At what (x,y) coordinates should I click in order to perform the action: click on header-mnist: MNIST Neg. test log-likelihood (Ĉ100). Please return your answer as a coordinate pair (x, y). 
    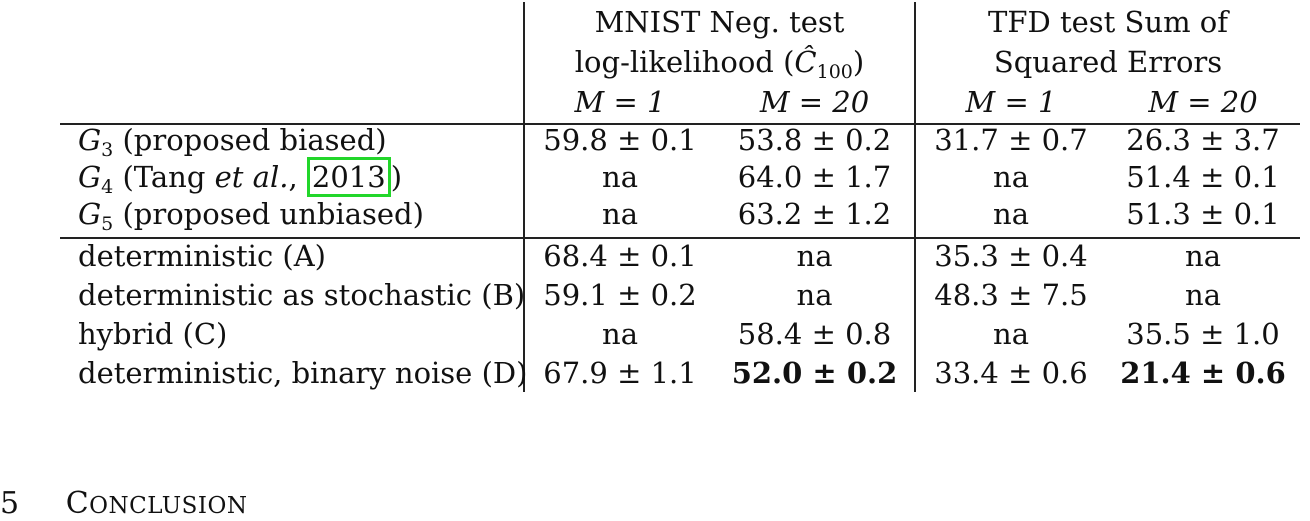
    Looking at the image, I should click on (719, 47).